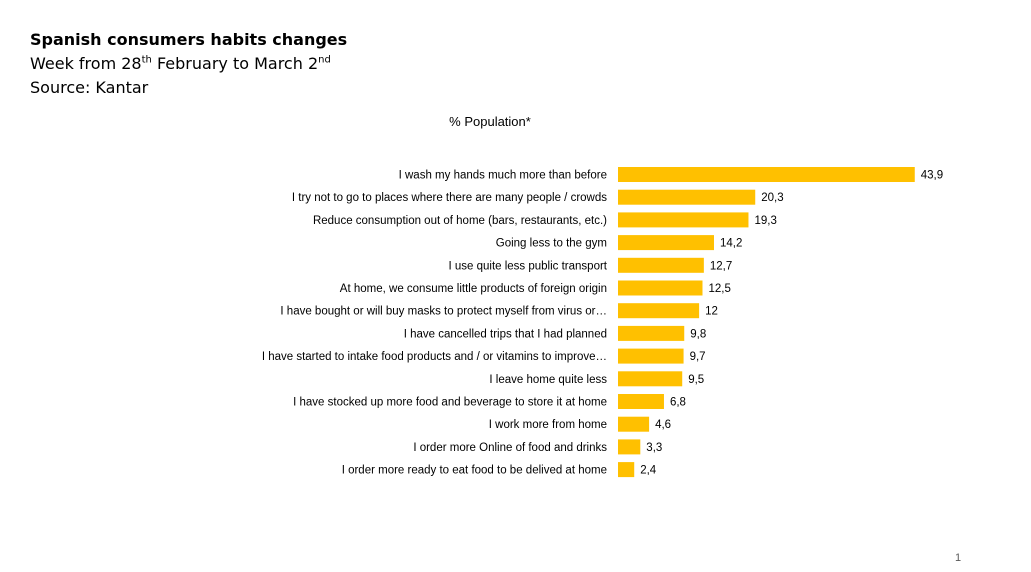 Image resolution: width=1031 pixels, height=572 pixels. What do you see at coordinates (89, 87) in the screenshot?
I see `source-line: Source: Kantar` at bounding box center [89, 87].